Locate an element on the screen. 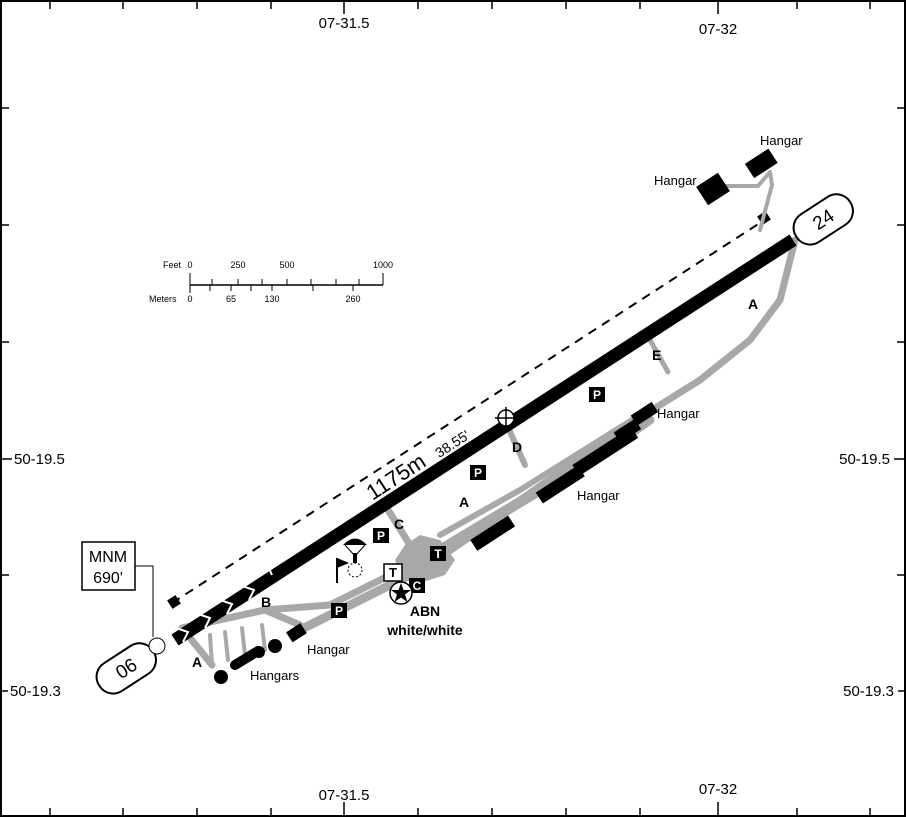  wind-indicator-icon is located at coordinates (342, 570).